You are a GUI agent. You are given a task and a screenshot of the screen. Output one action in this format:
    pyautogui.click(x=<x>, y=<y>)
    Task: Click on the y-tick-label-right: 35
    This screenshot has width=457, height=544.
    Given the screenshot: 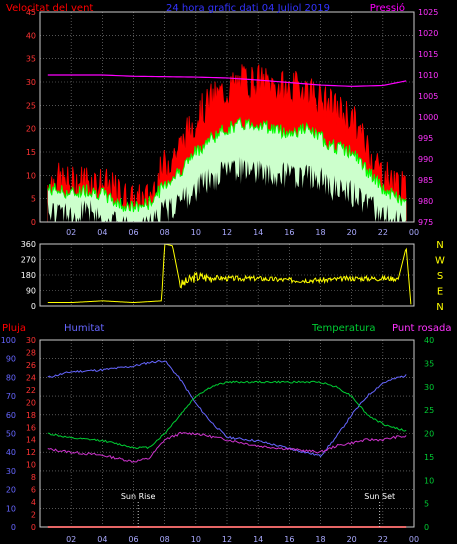 What is the action you would take?
    pyautogui.click(x=429, y=363)
    